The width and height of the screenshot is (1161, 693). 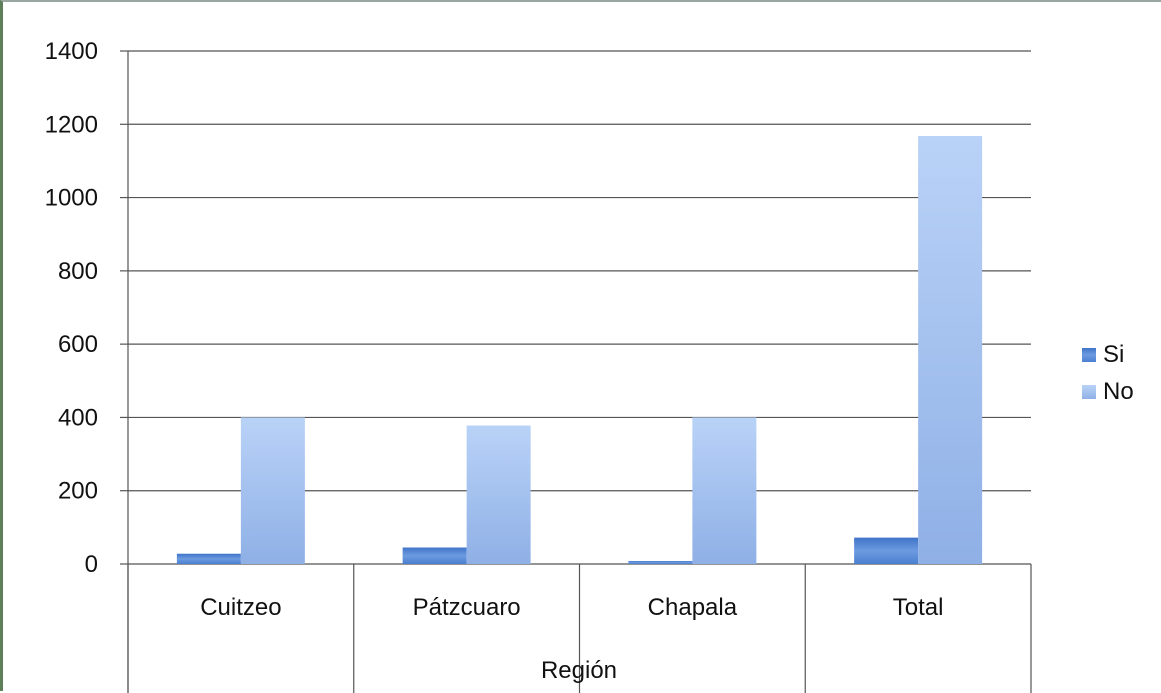 What do you see at coordinates (78, 271) in the screenshot?
I see `y-tick-label: 800` at bounding box center [78, 271].